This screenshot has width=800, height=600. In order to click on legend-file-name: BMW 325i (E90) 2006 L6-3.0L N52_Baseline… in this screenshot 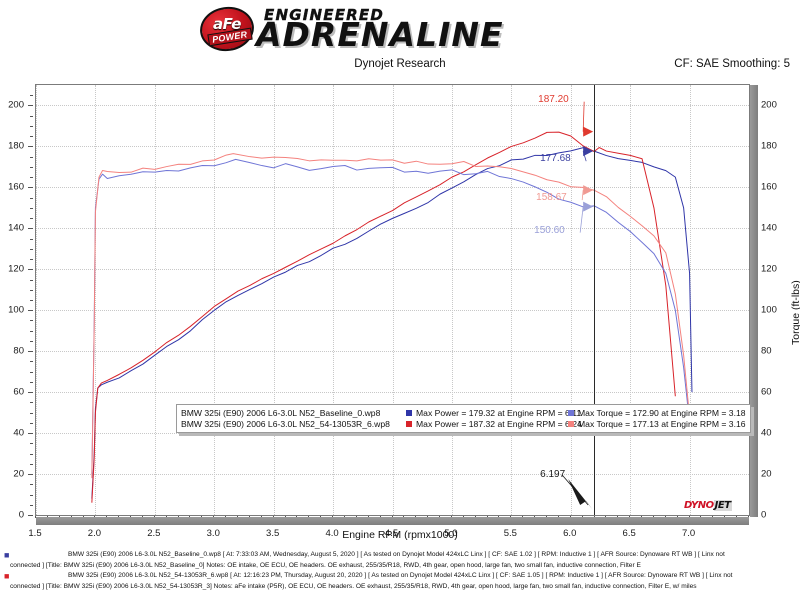, I will do `click(281, 412)`.